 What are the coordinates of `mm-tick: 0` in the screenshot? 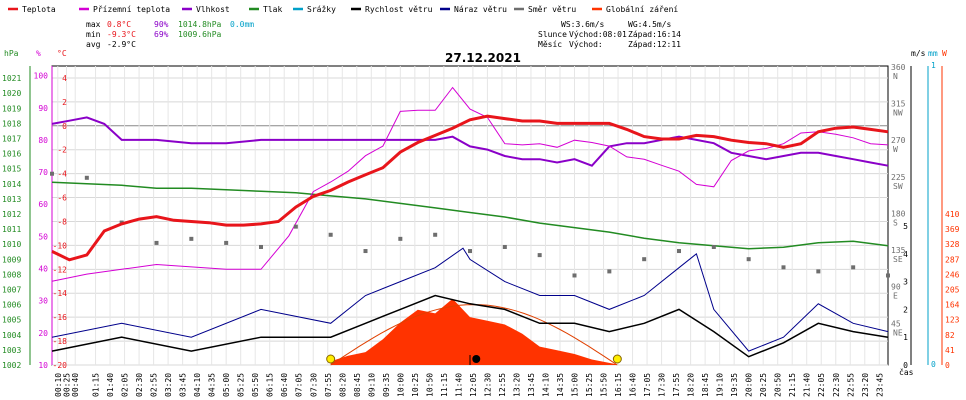 It's located at (933, 364).